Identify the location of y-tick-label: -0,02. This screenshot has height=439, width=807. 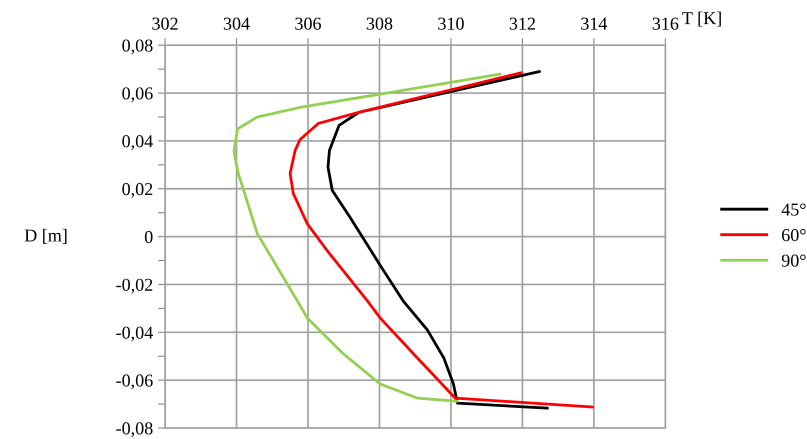
(134, 286).